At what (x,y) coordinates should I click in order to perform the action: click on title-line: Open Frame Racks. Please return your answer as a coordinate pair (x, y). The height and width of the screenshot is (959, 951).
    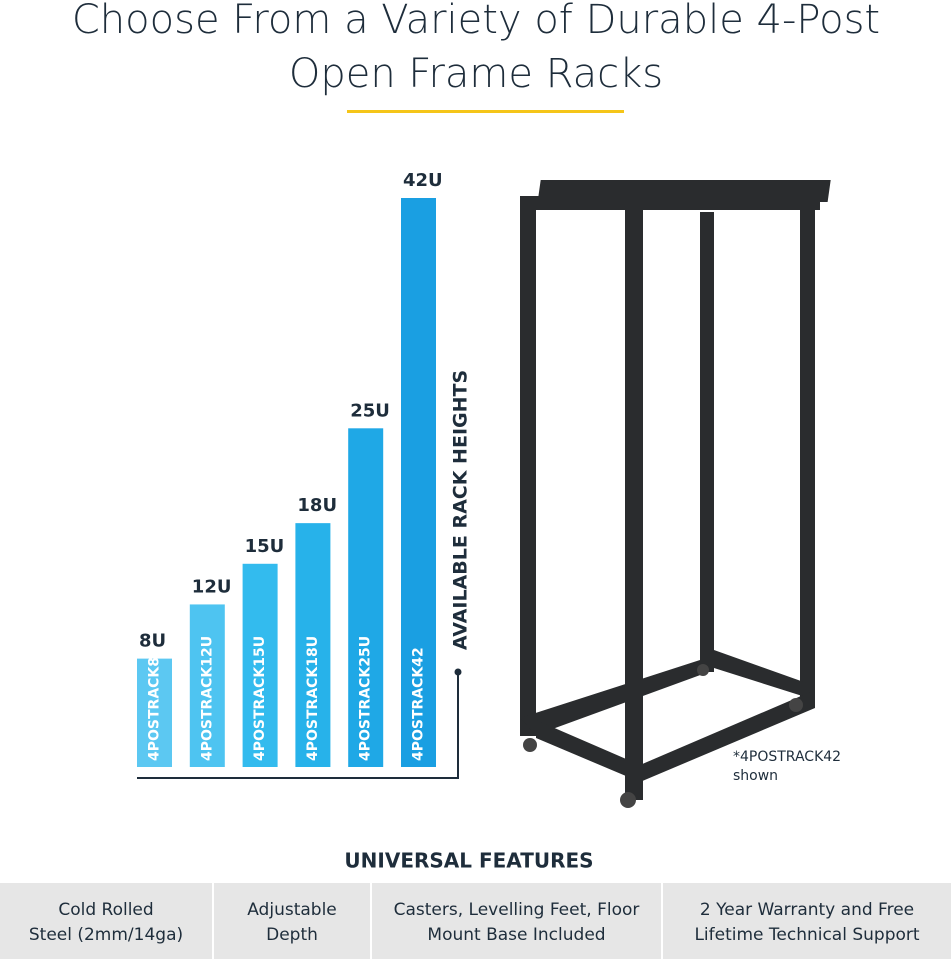
    Looking at the image, I should click on (476, 74).